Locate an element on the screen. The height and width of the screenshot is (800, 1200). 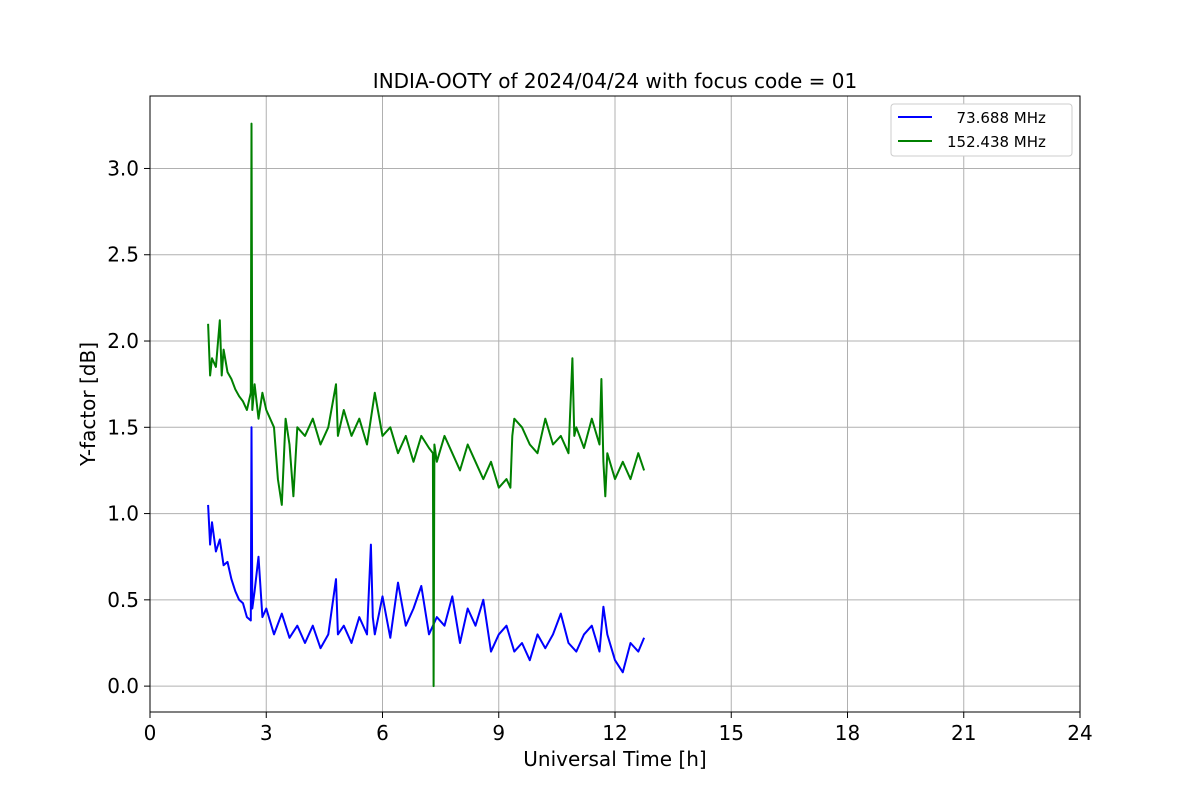
y-tick-label: 3.0 is located at coordinates (123, 168).